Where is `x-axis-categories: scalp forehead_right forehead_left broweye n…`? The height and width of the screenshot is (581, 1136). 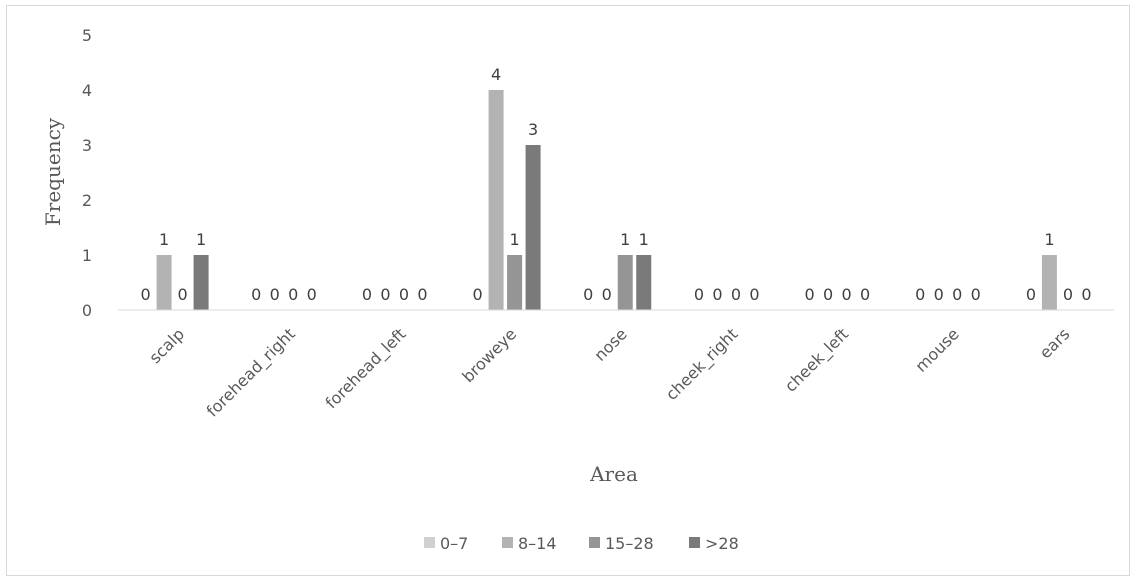 x-axis-categories: scalp forehead_right forehead_left broweye n… is located at coordinates (609, 372).